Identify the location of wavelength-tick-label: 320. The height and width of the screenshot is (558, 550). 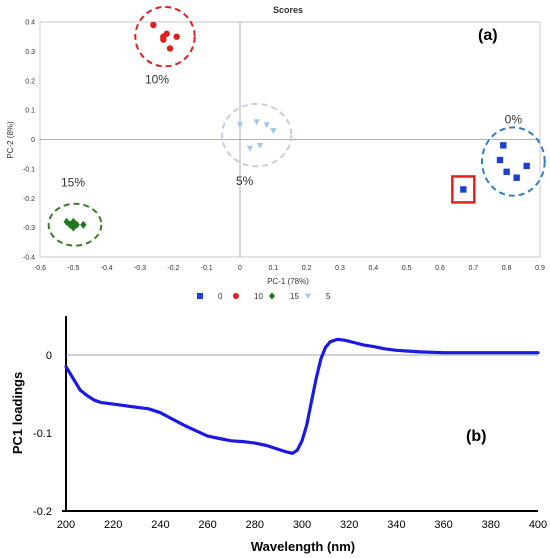
(349, 525).